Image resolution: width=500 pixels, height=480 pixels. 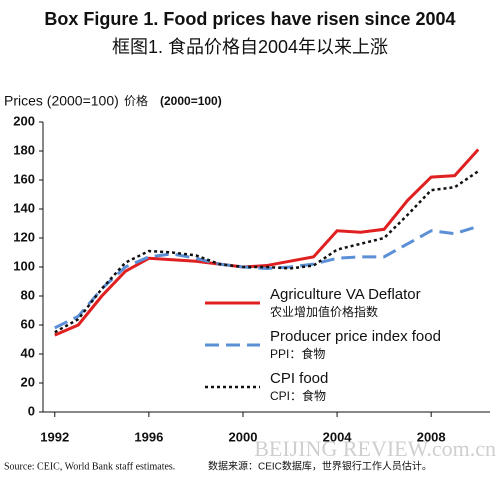 I want to click on x-tick-label: 1992, so click(x=54, y=436).